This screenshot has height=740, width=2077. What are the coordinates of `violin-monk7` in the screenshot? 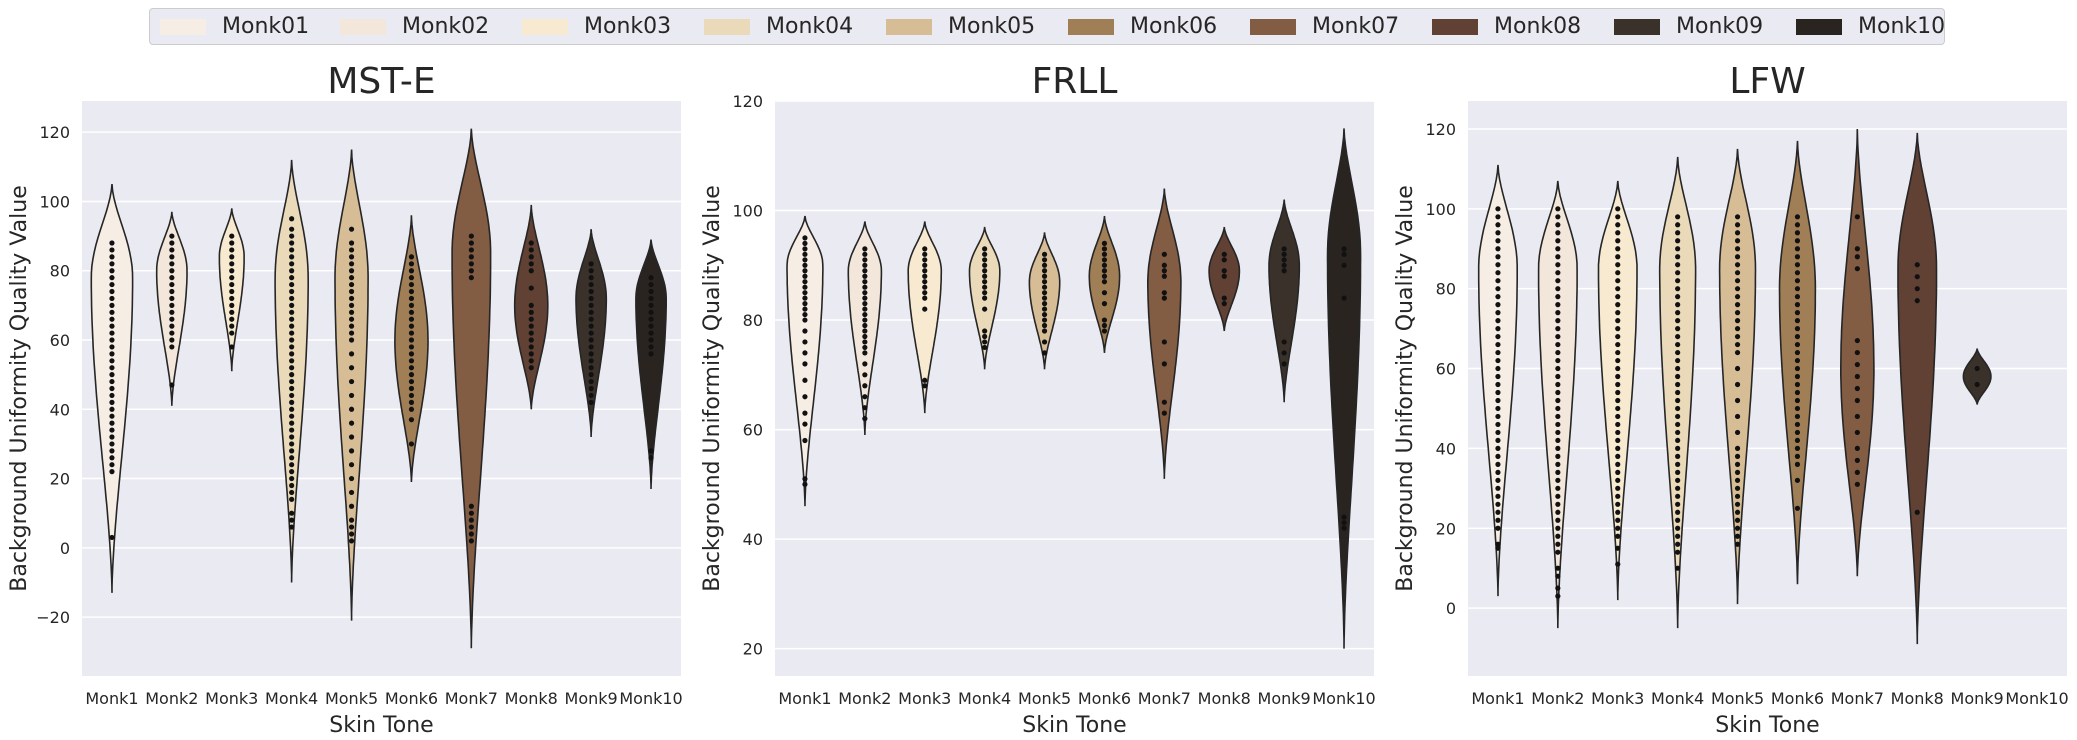 It's located at (1164, 333).